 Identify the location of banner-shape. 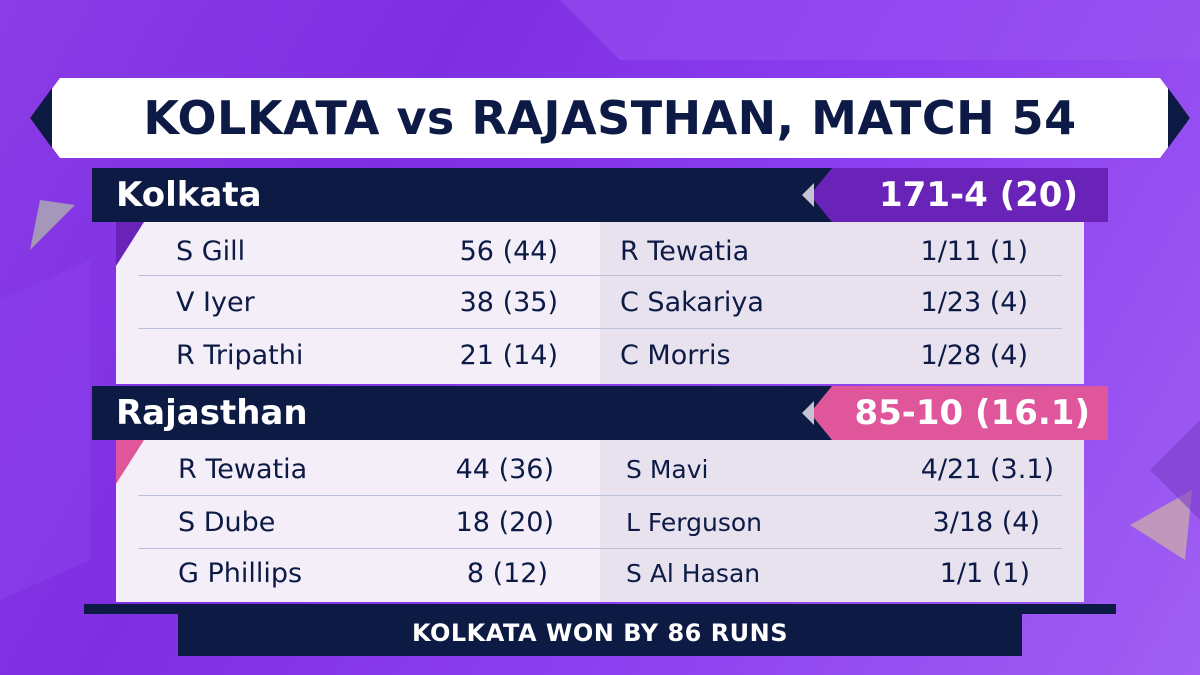
(610, 118).